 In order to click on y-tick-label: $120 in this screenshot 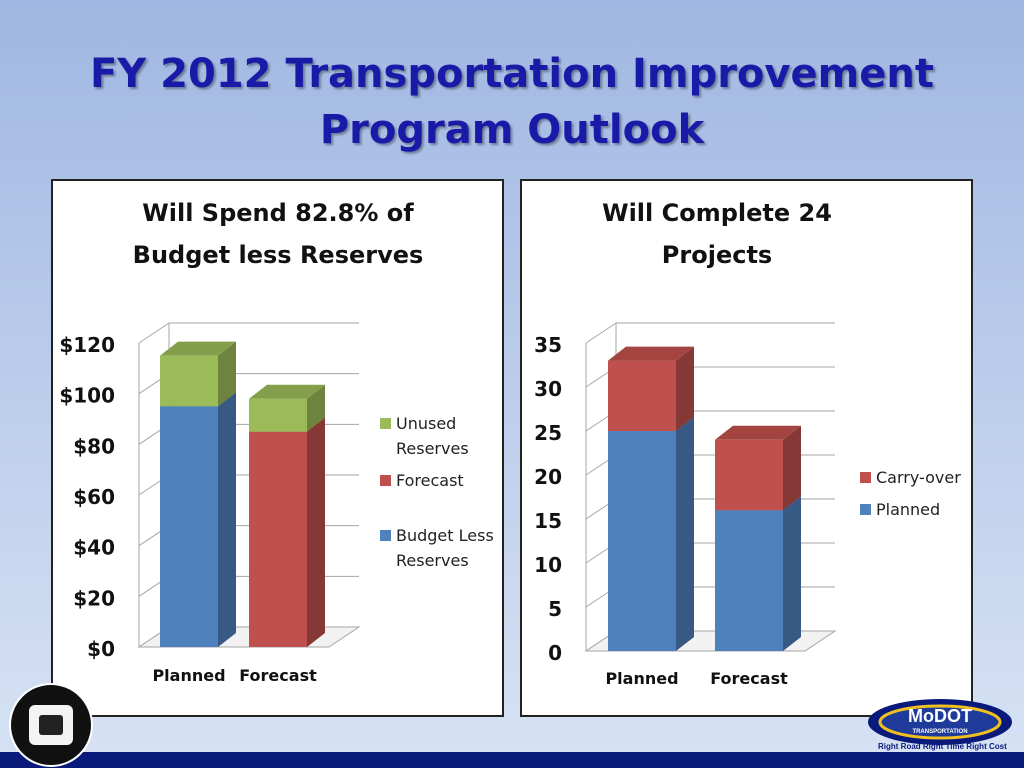, I will do `click(87, 345)`.